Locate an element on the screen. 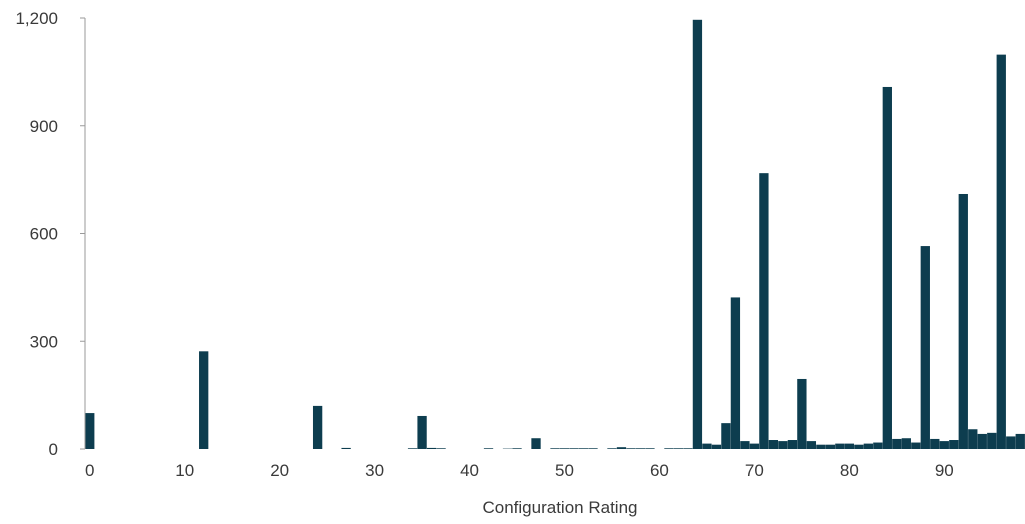 The height and width of the screenshot is (524, 1025). x-tick-label-20: 20 is located at coordinates (279, 470).